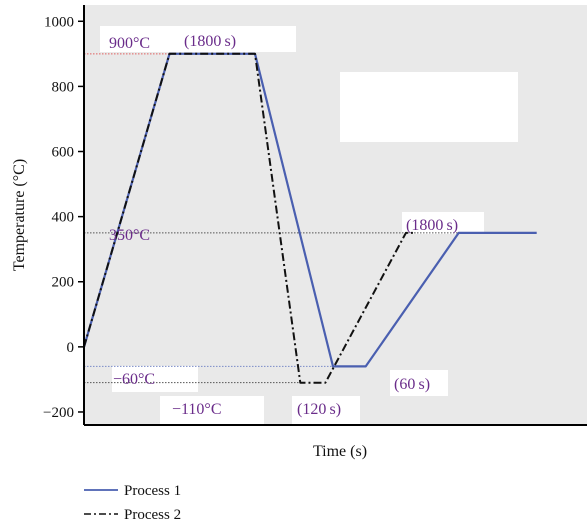 This screenshot has width=587, height=525. What do you see at coordinates (197, 409) in the screenshot?
I see `annotation-minus110c: −110°C` at bounding box center [197, 409].